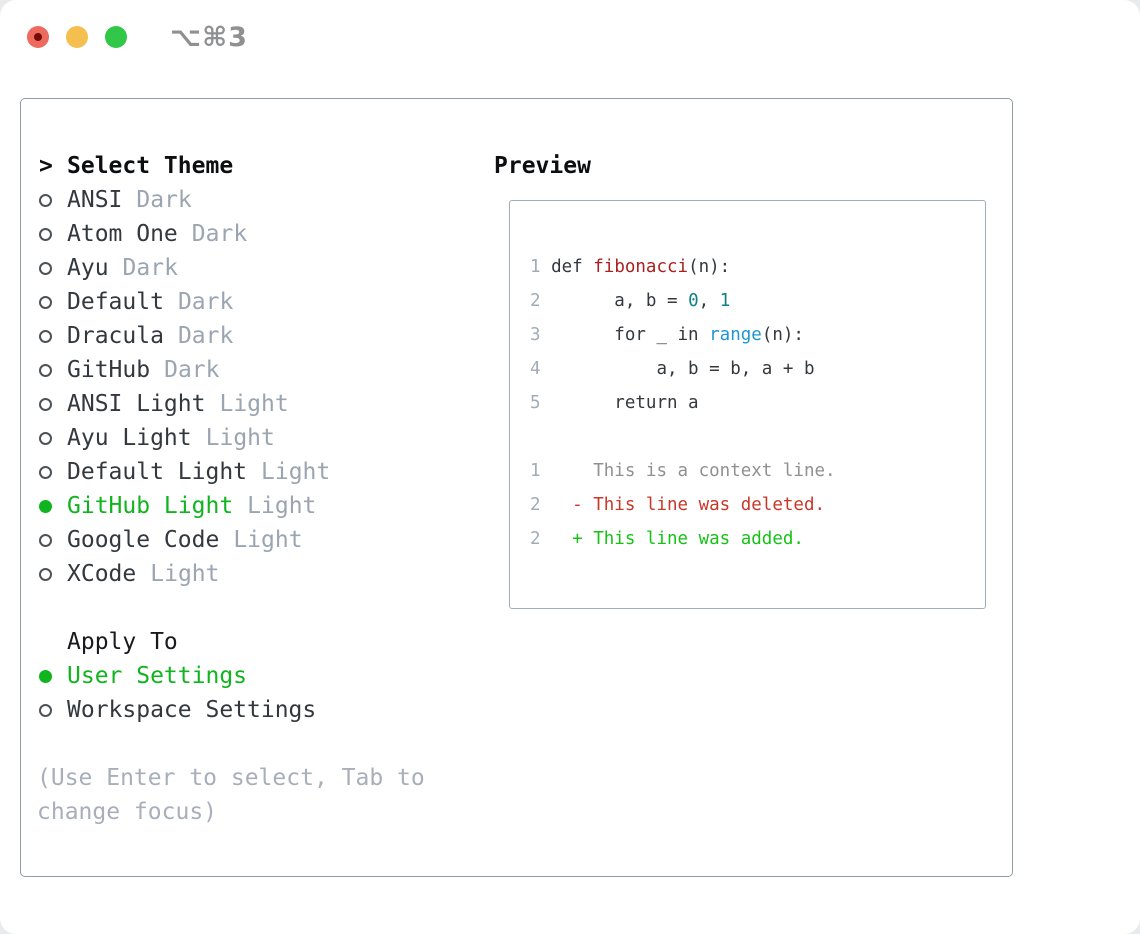 The image size is (1140, 934). Describe the element at coordinates (137, 37) in the screenshot. I see `titlebar: ⌥⌘3` at that location.